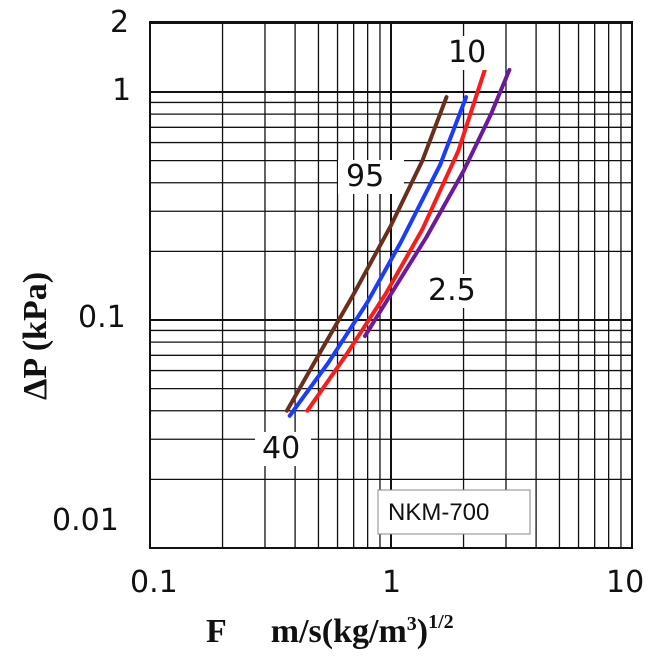 The height and width of the screenshot is (664, 658). What do you see at coordinates (154, 582) in the screenshot?
I see `x-tick-0-1: 0.1` at bounding box center [154, 582].